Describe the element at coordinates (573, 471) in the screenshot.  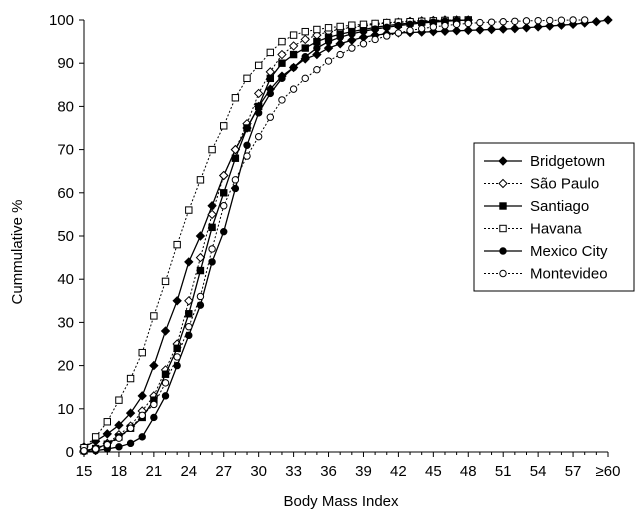
I see `x-tick-label: 57` at that location.